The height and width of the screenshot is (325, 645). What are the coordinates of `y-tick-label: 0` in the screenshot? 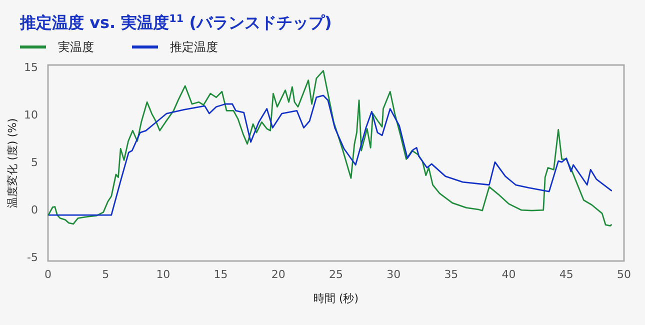 It's located at (34, 210).